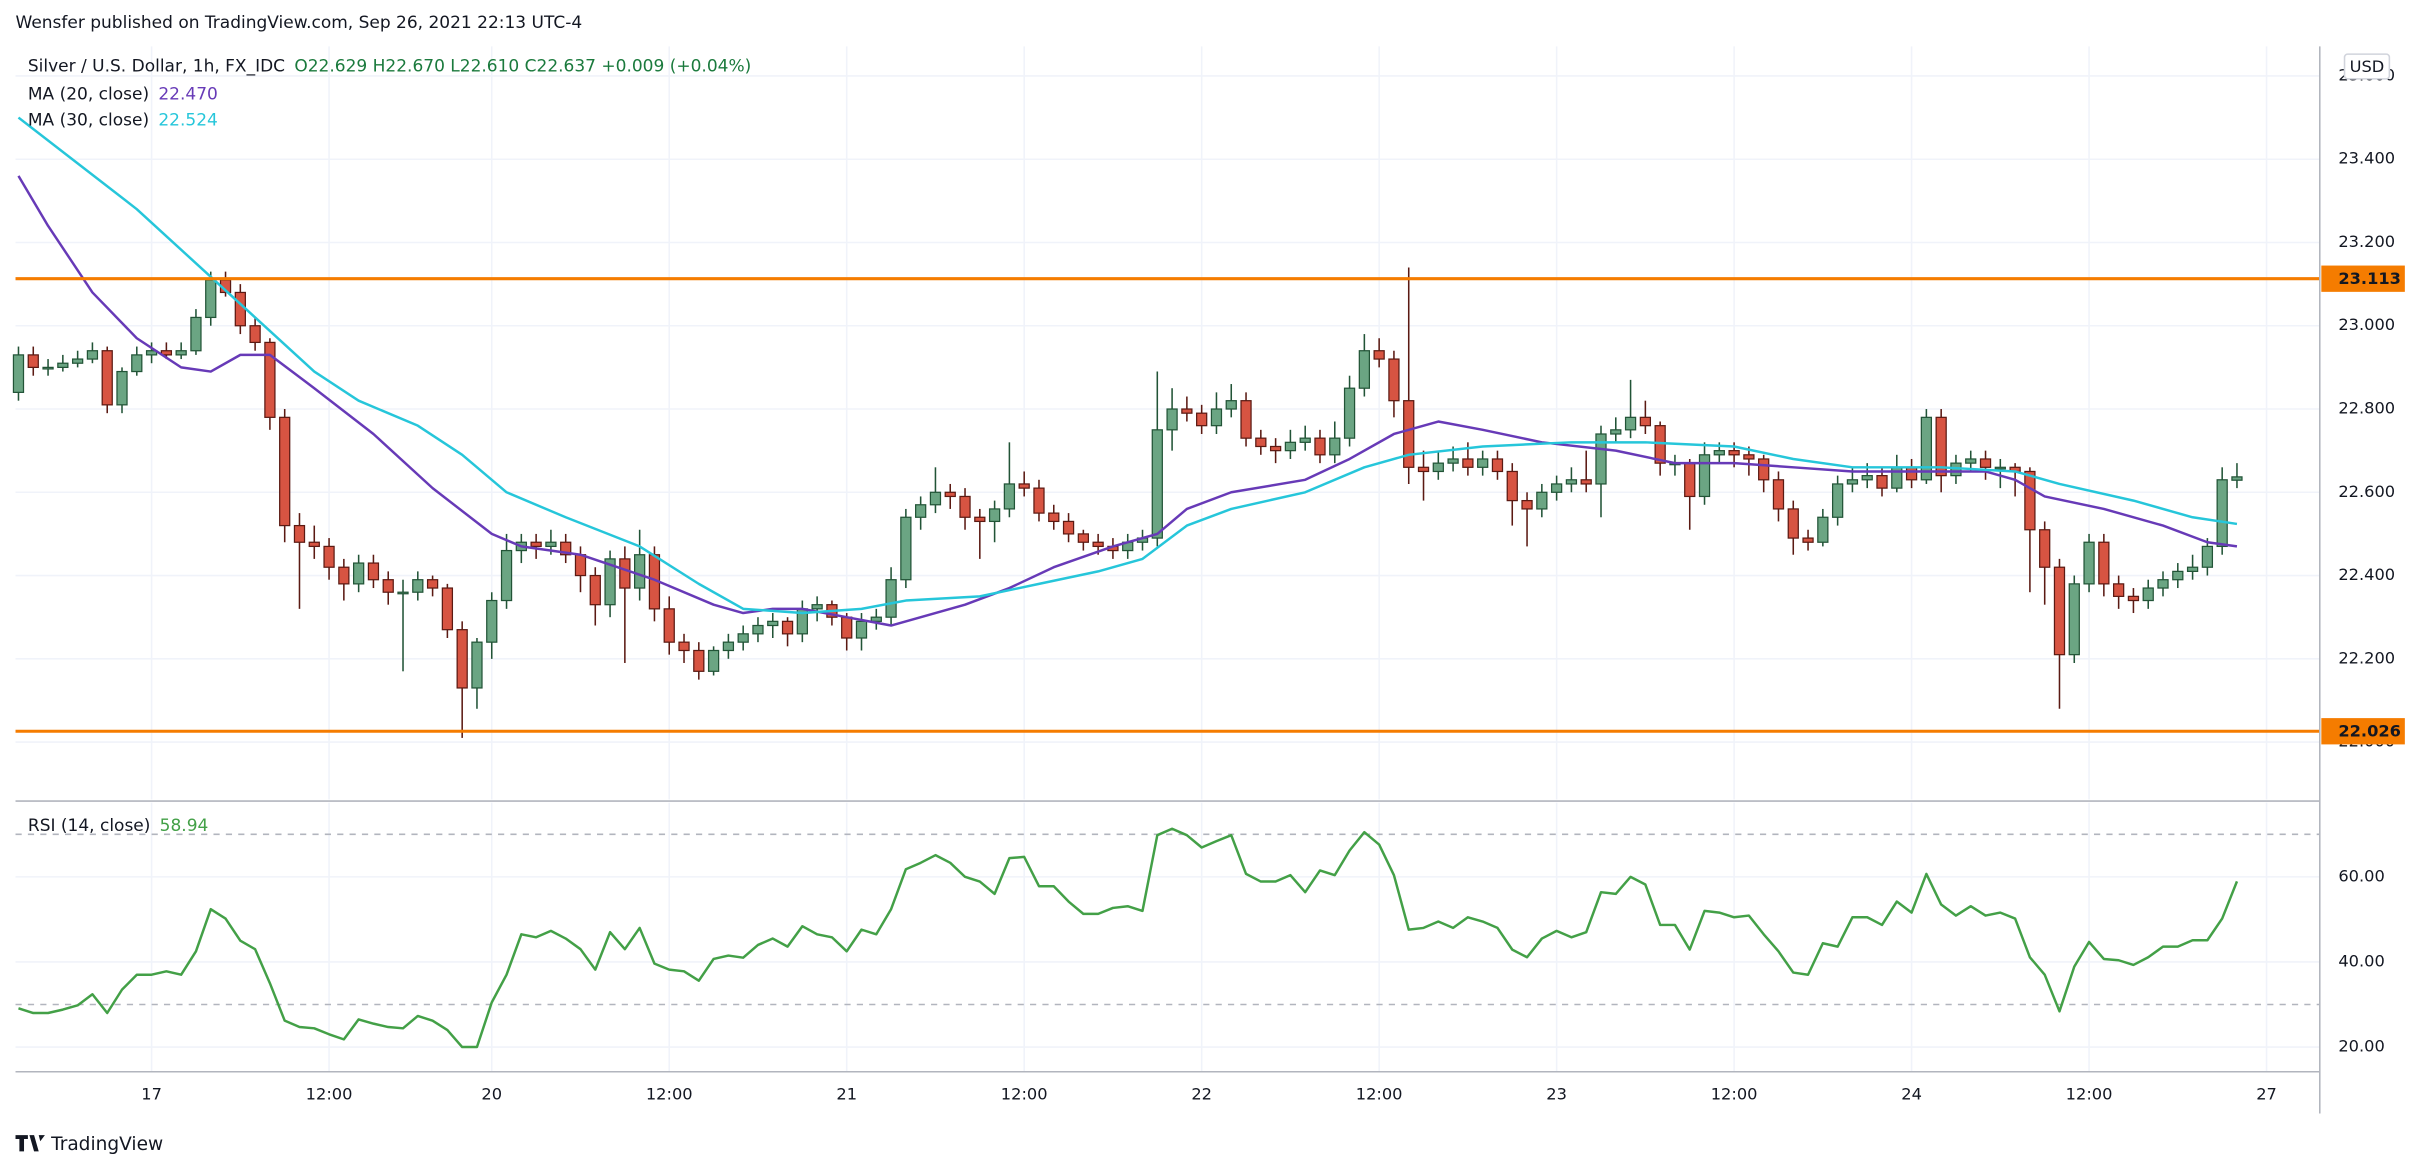 This screenshot has height=1171, width=2425. I want to click on legend-name: MA (20, close), so click(88, 94).